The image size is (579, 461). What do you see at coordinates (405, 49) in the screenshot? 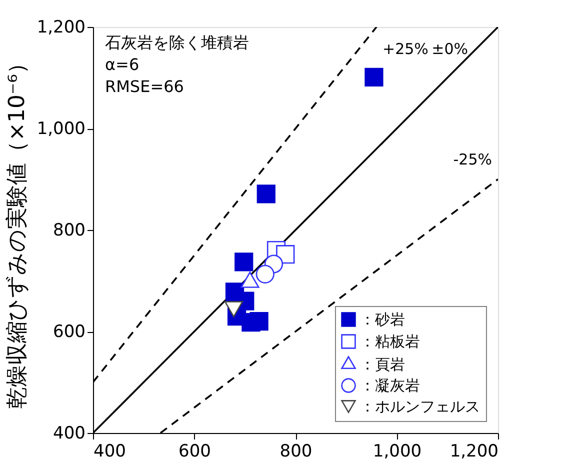
I see `series-label: +25%` at bounding box center [405, 49].